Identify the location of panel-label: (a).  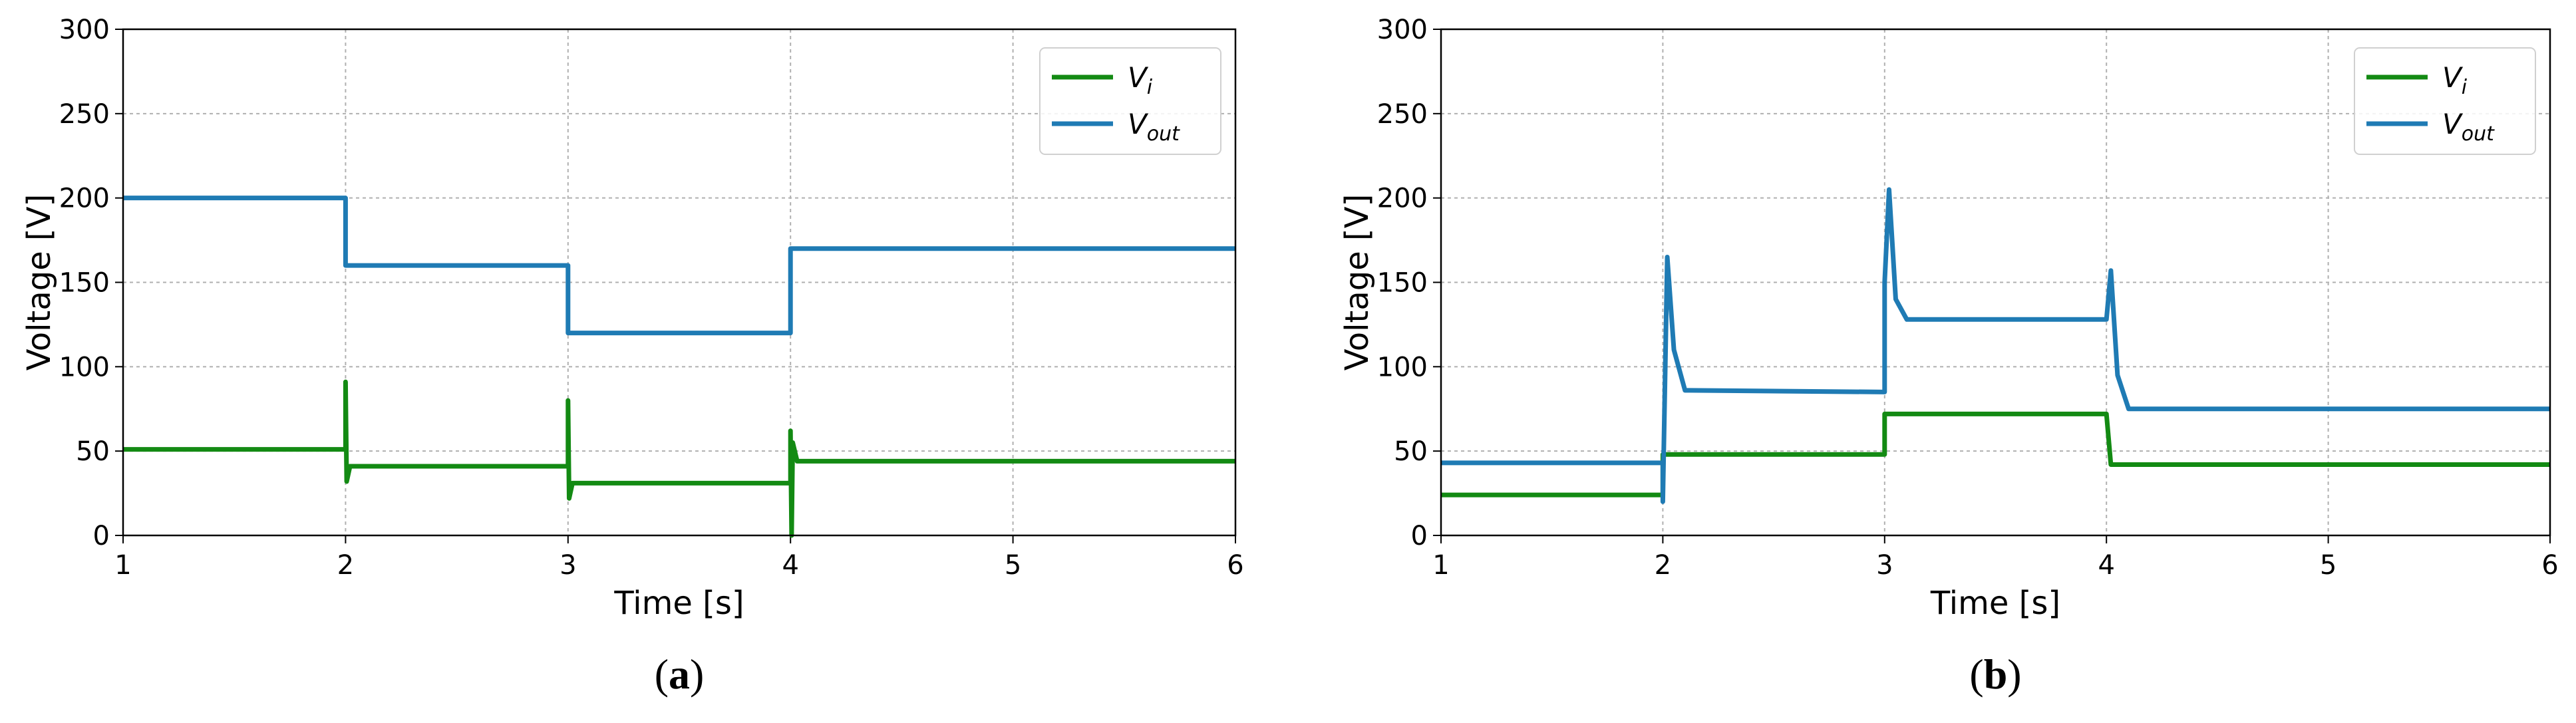
(680, 674).